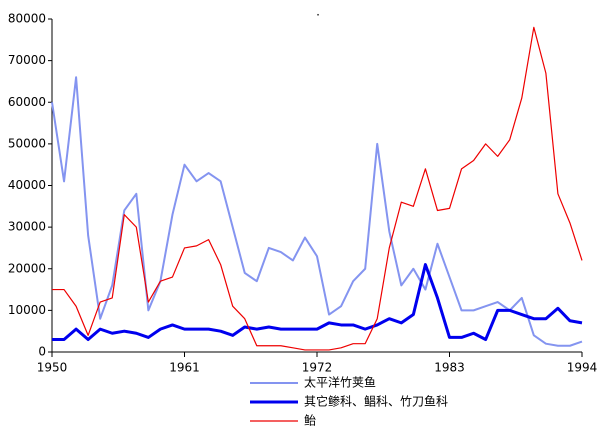 This screenshot has width=600, height=435. Describe the element at coordinates (27, 185) in the screenshot. I see `y-tick-label: 40000` at that location.